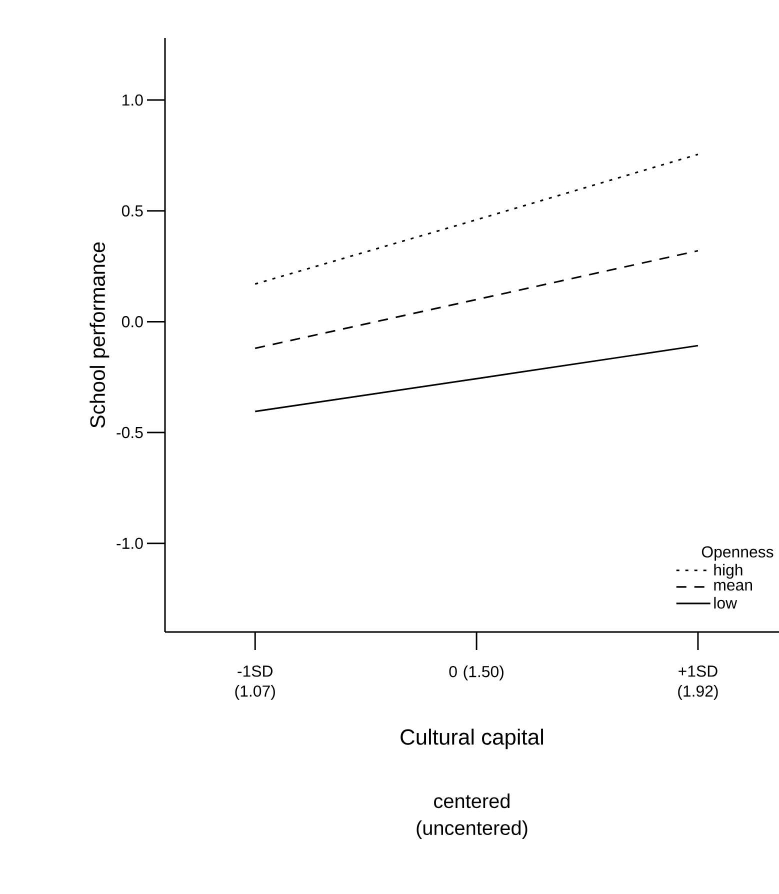 The image size is (779, 894). I want to click on y-axis-title: School performance, so click(100, 335).